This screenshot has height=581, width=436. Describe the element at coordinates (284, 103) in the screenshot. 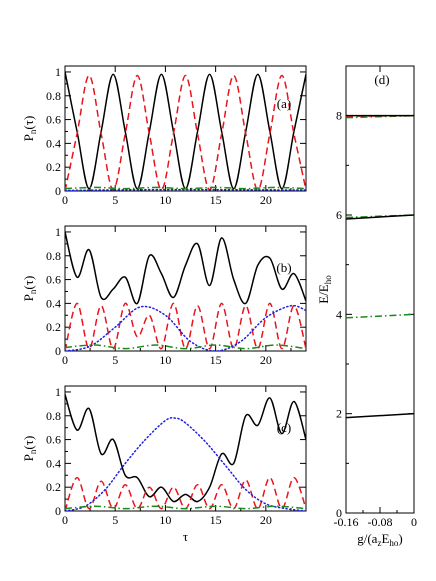

I see `panel-tag: (a)` at that location.